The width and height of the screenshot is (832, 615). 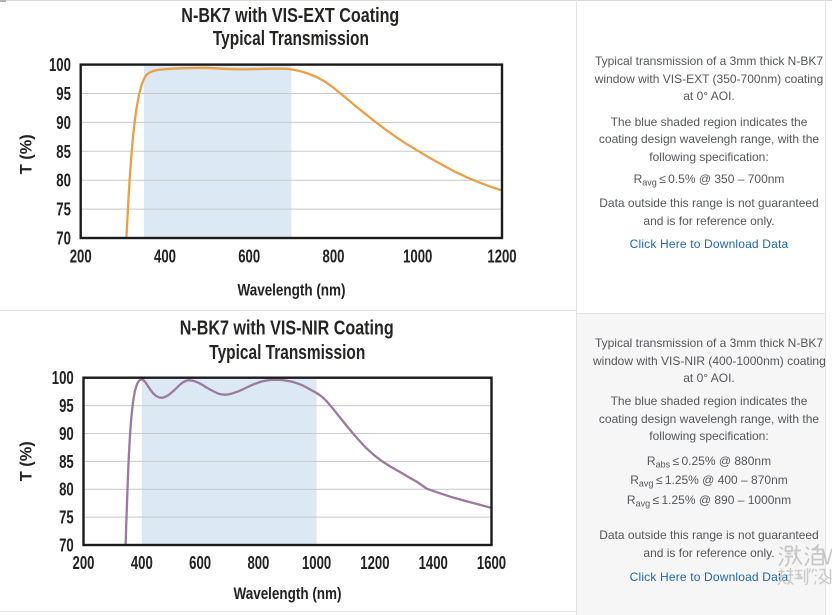 I want to click on svg-text: N-BK7 with VIS-NIR Coating, so click(x=287, y=329).